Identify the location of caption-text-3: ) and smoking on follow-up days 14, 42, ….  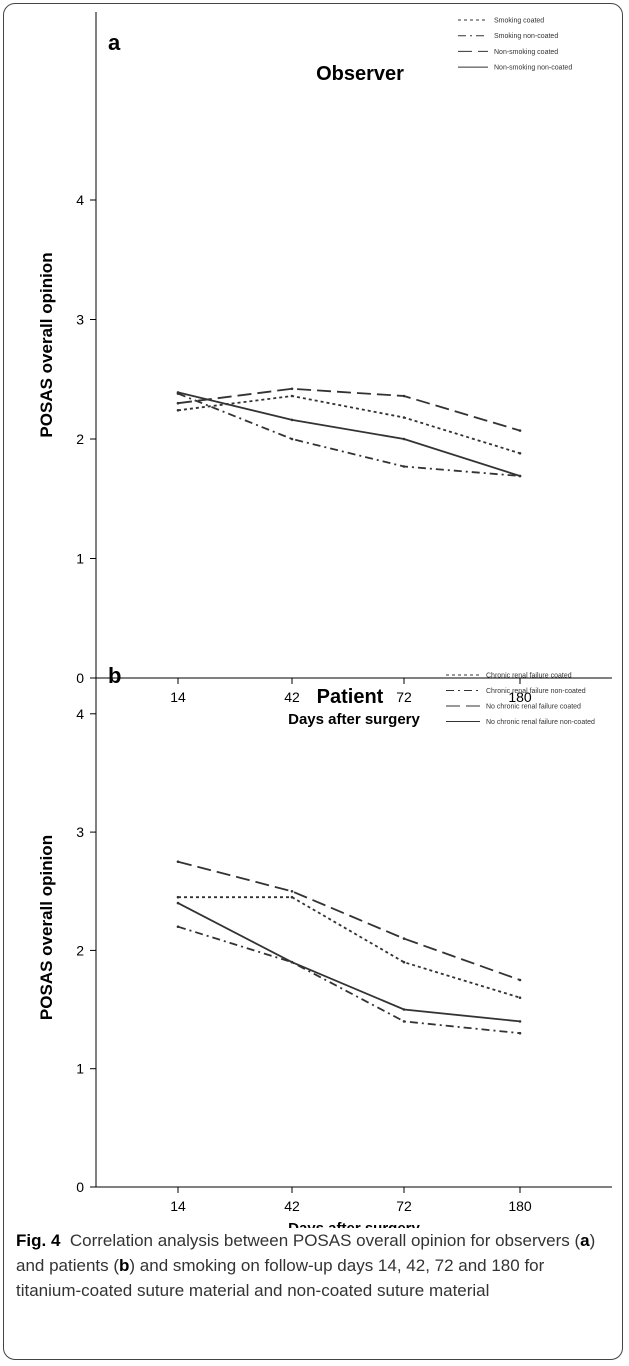
(280, 1278).